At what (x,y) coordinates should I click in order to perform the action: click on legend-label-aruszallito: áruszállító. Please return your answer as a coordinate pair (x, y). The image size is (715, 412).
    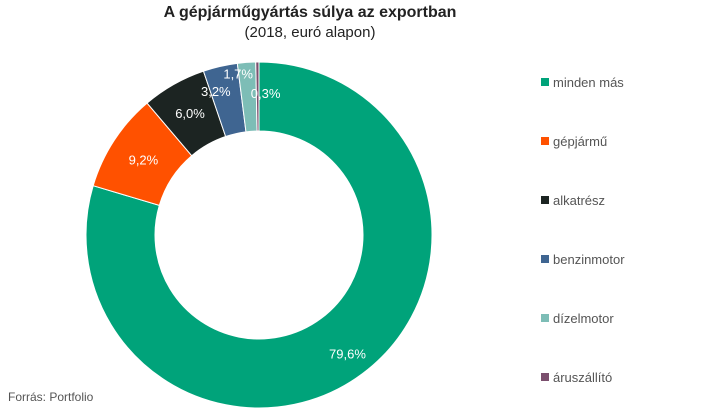
    Looking at the image, I should click on (582, 377).